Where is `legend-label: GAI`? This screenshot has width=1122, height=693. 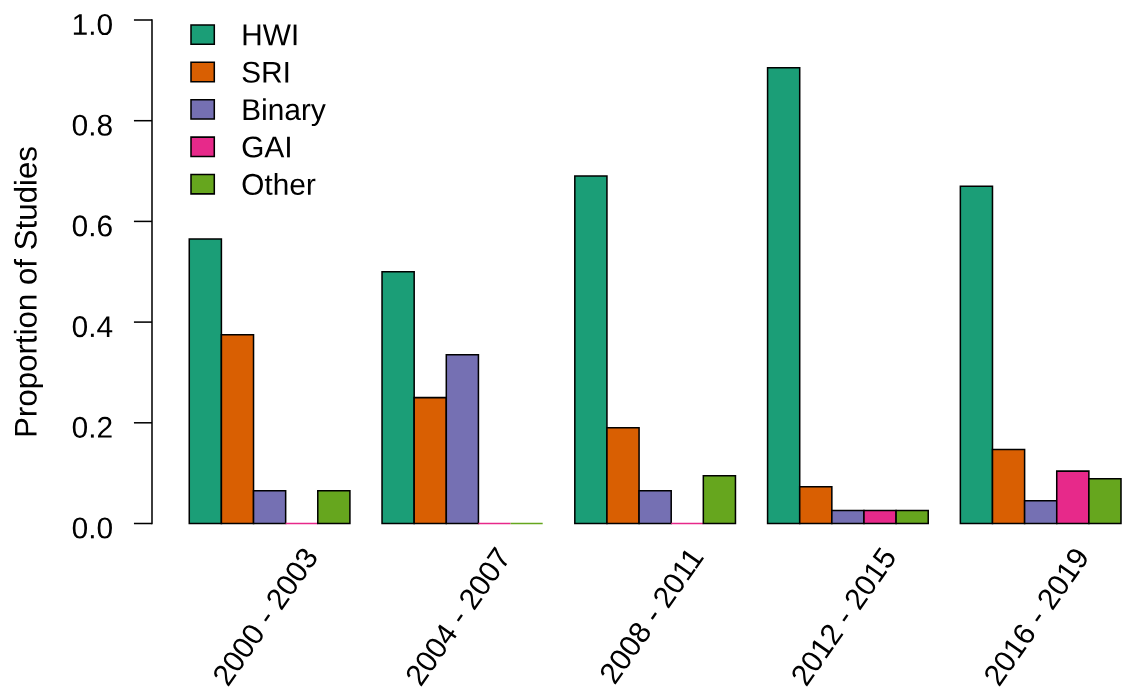
legend-label: GAI is located at coordinates (266, 147).